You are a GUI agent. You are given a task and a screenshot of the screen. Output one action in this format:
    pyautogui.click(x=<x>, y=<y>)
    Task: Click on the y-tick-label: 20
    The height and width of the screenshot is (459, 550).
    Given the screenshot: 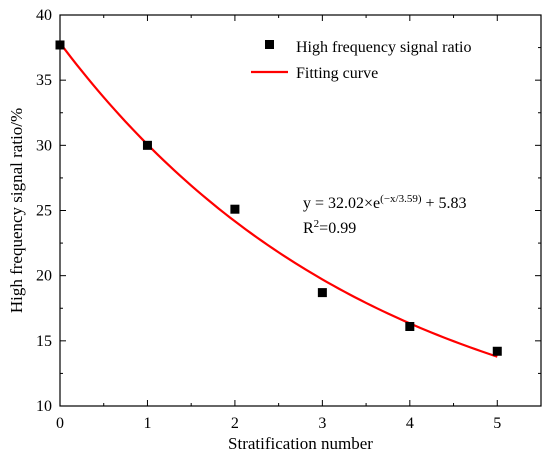 What is the action you would take?
    pyautogui.click(x=44, y=276)
    